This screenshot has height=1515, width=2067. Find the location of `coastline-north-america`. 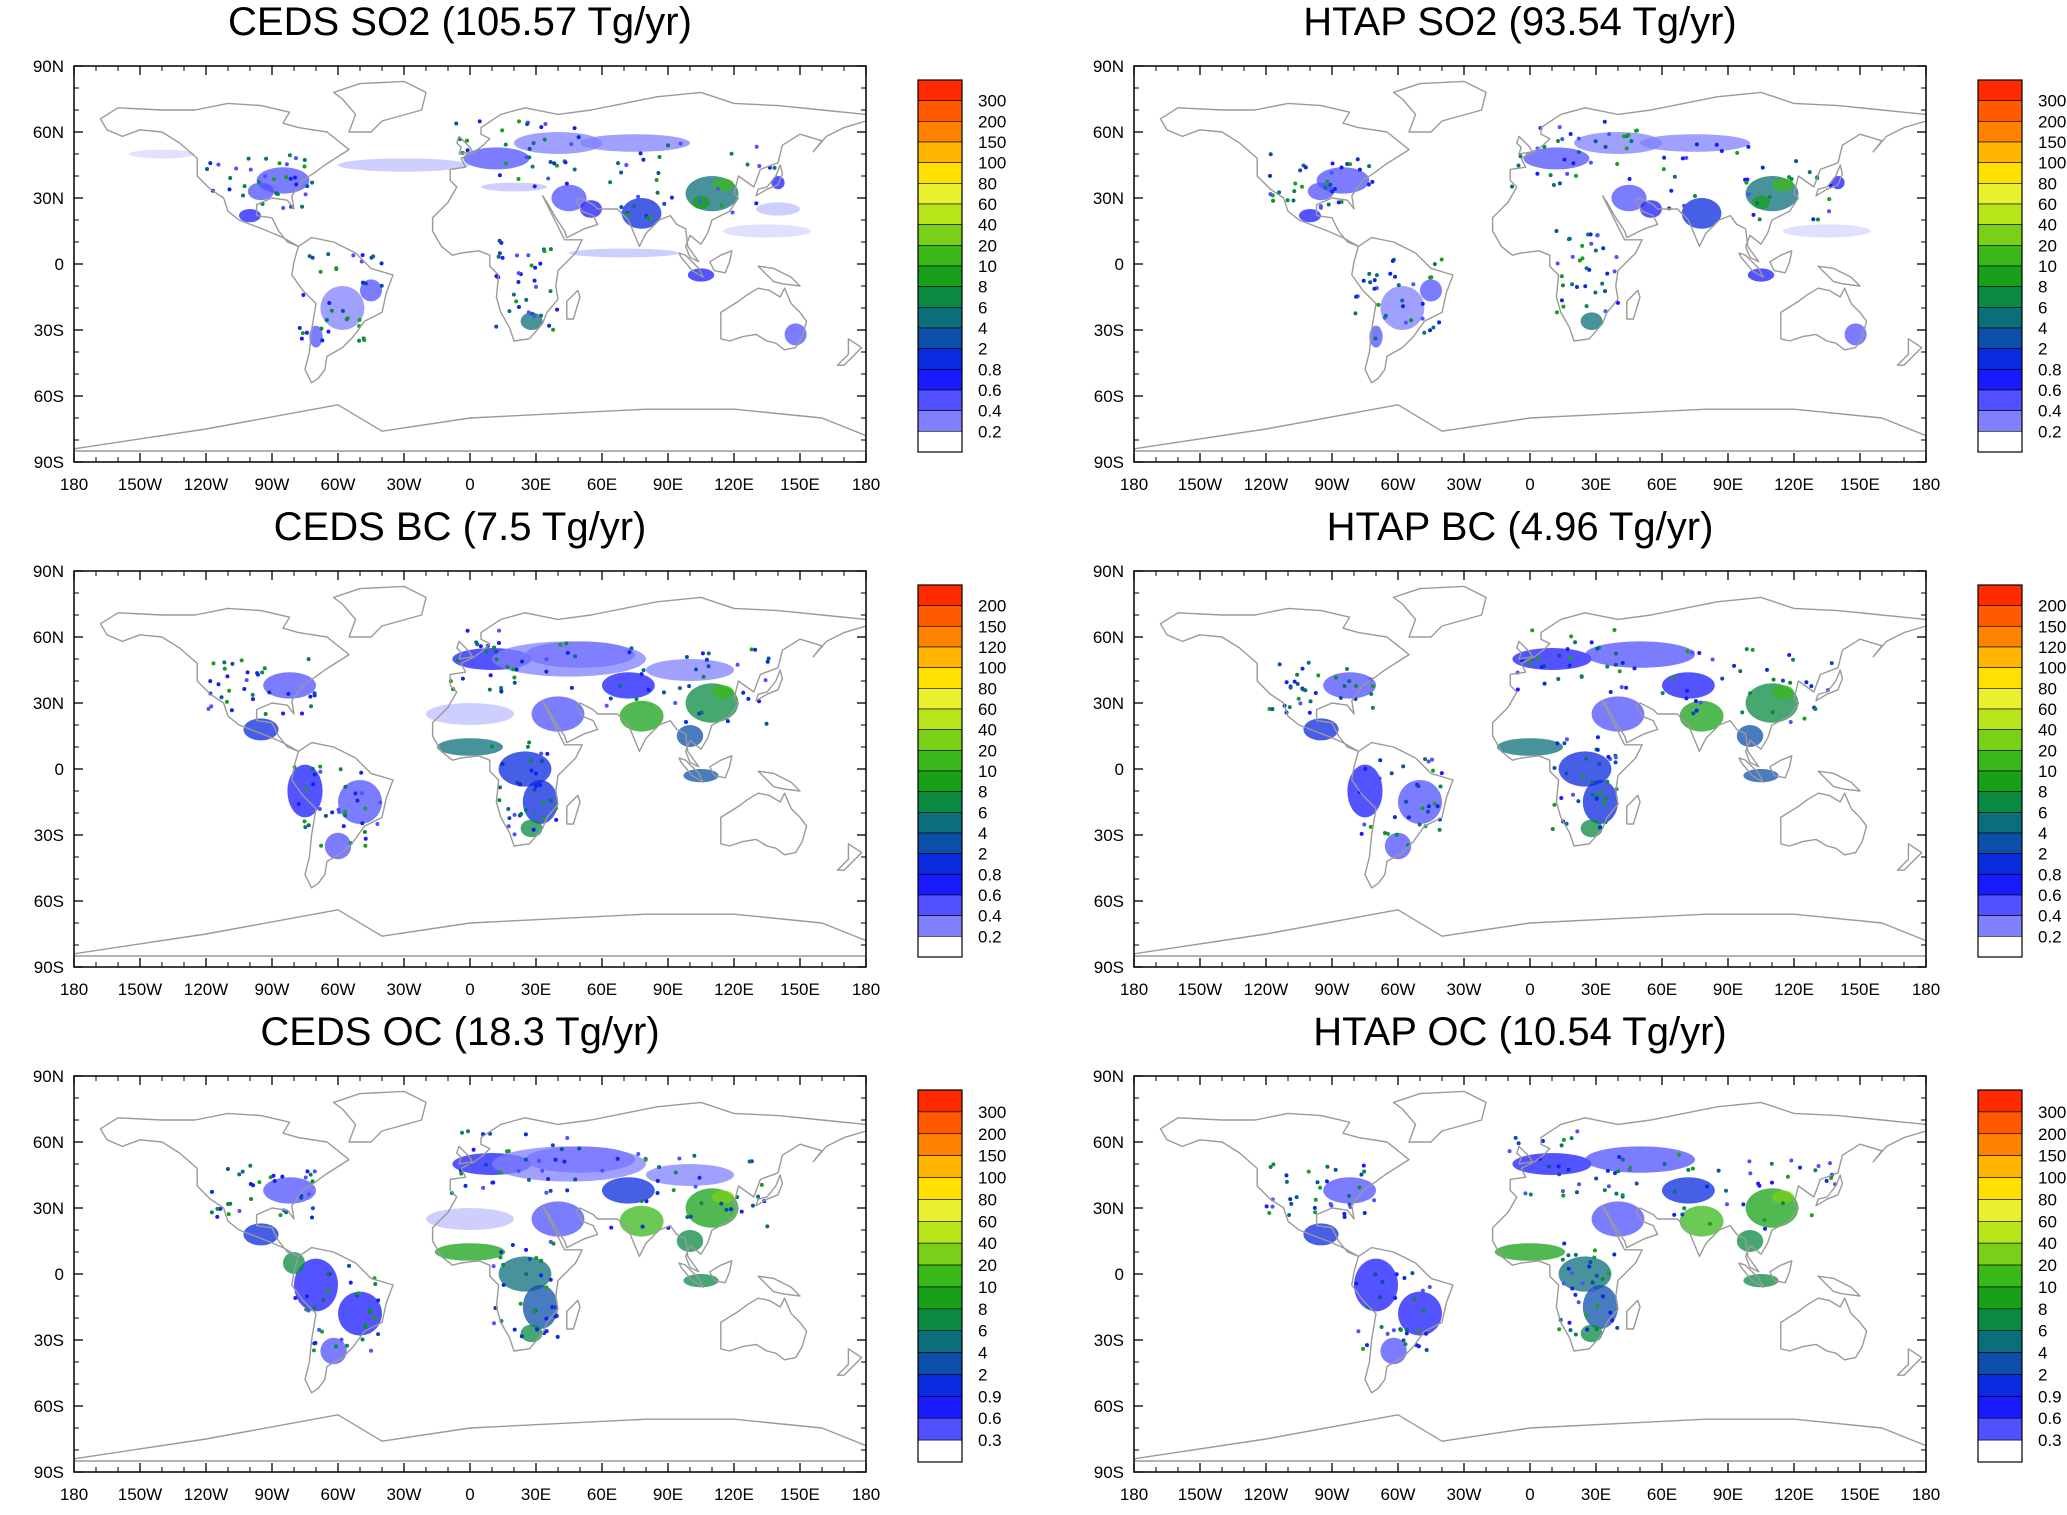

coastline-north-america is located at coordinates (224, 680).